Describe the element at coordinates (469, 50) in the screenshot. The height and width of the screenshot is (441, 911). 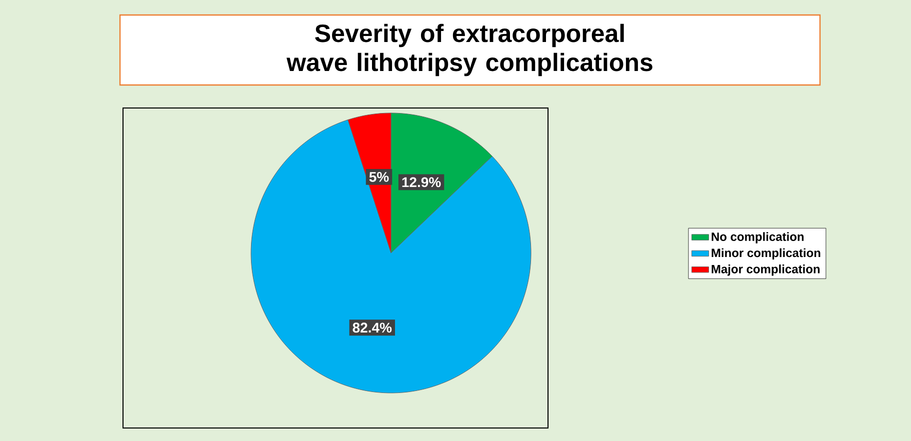
I see `chart-title: Severity of extracorporeal wave lithotripsy complications` at that location.